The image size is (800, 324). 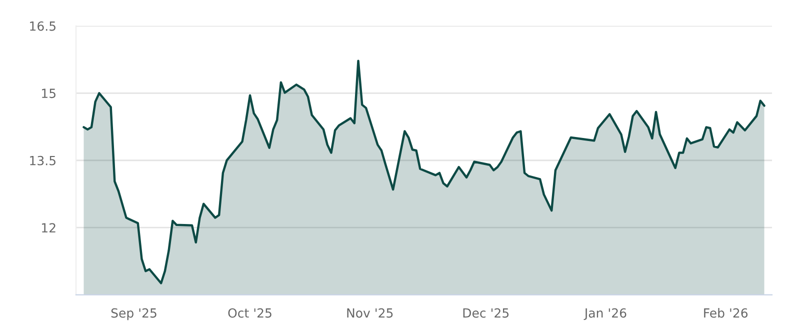 I want to click on x-tick-label: Nov '25, so click(x=370, y=313).